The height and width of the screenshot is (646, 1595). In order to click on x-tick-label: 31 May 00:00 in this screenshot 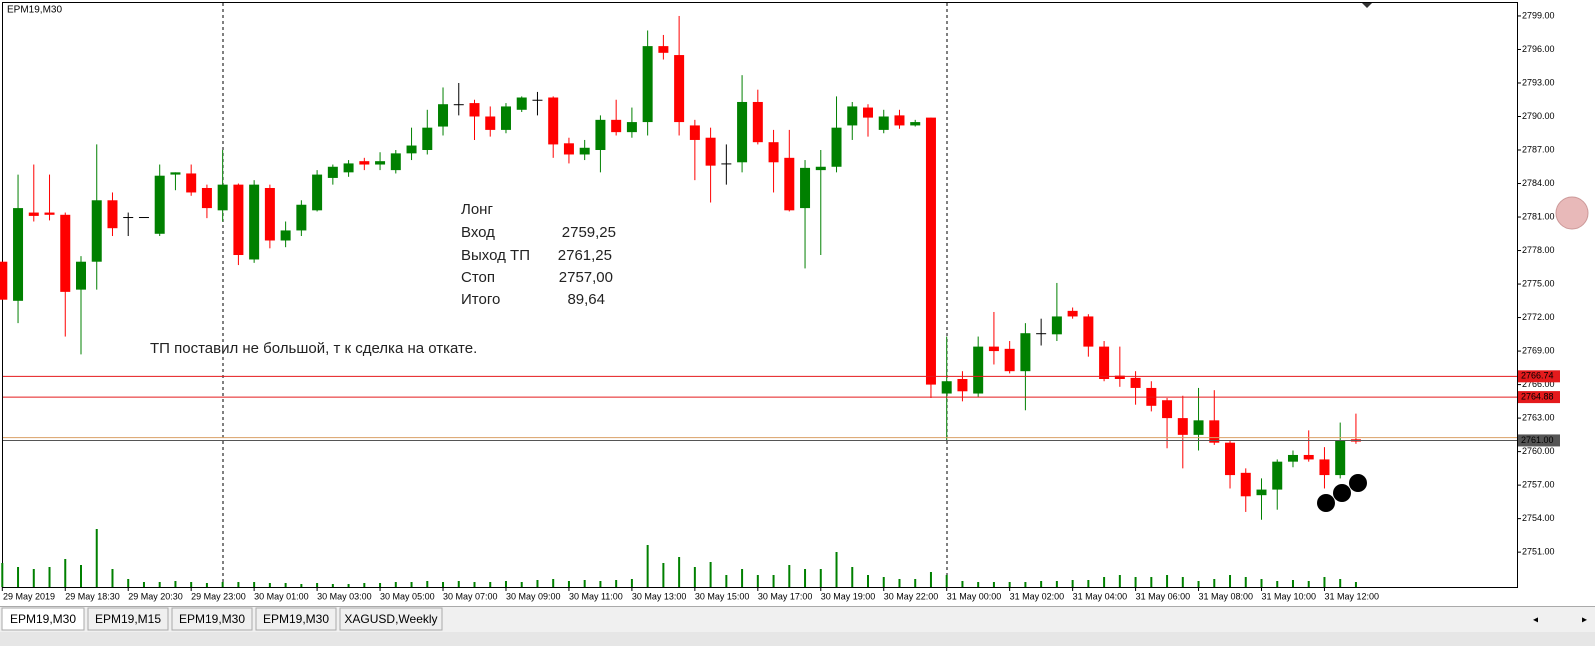, I will do `click(974, 596)`.